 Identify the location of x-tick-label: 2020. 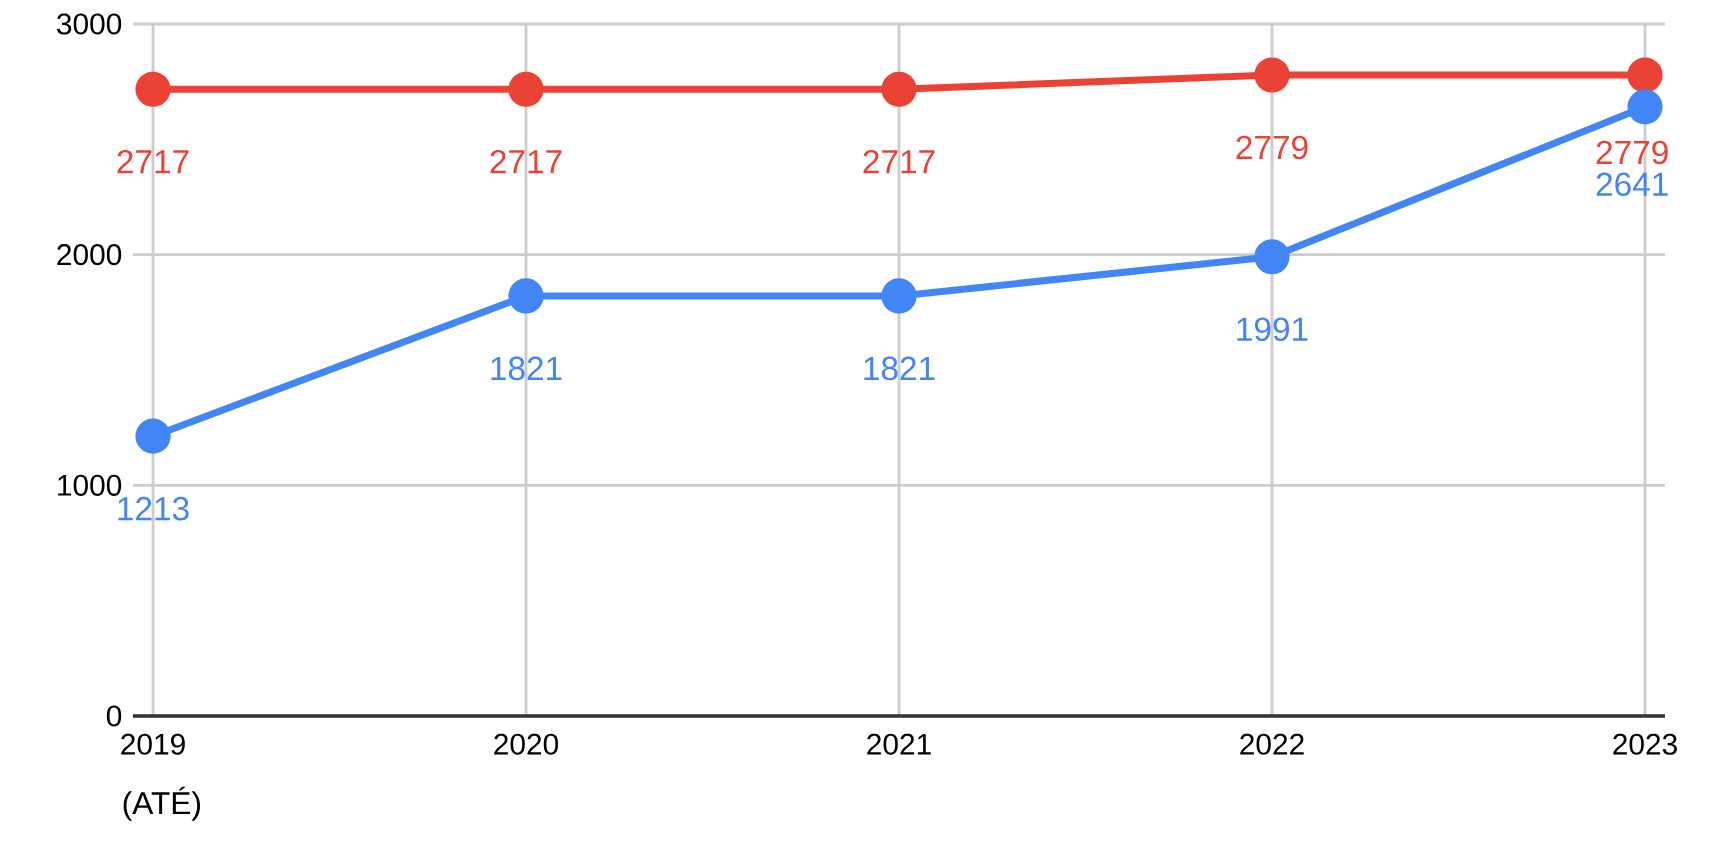
(526, 744).